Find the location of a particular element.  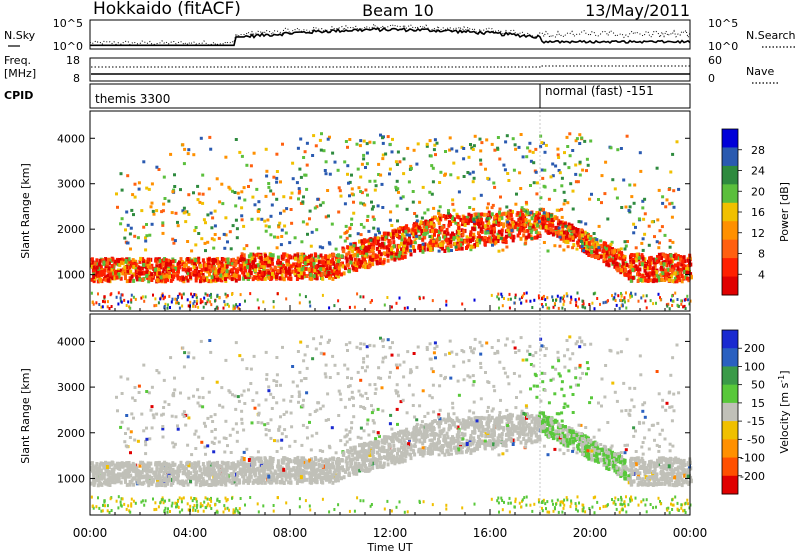

noise-search-label: N.Search is located at coordinates (771, 35).